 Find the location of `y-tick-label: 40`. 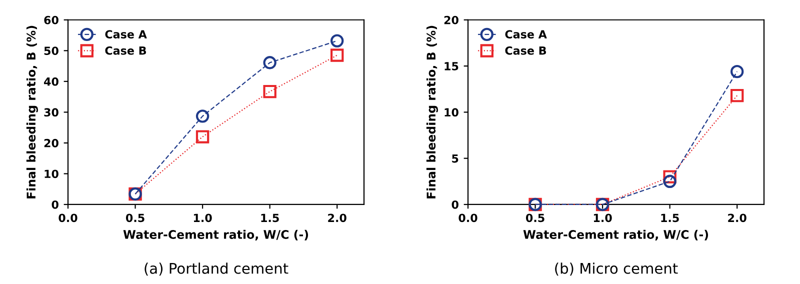

y-tick-label: 40 is located at coordinates (51, 81).